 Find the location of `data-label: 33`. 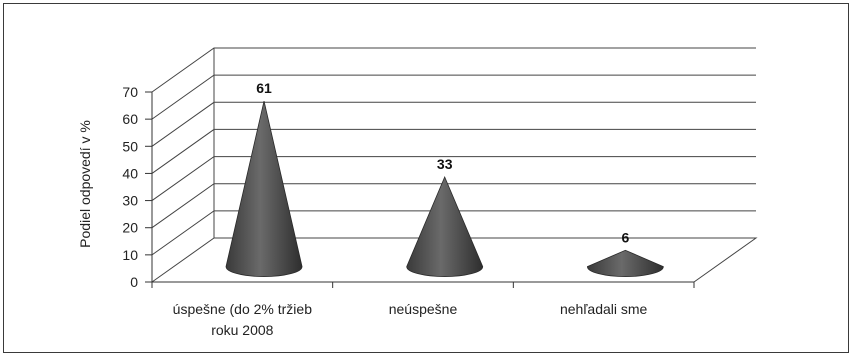

data-label: 33 is located at coordinates (445, 164).